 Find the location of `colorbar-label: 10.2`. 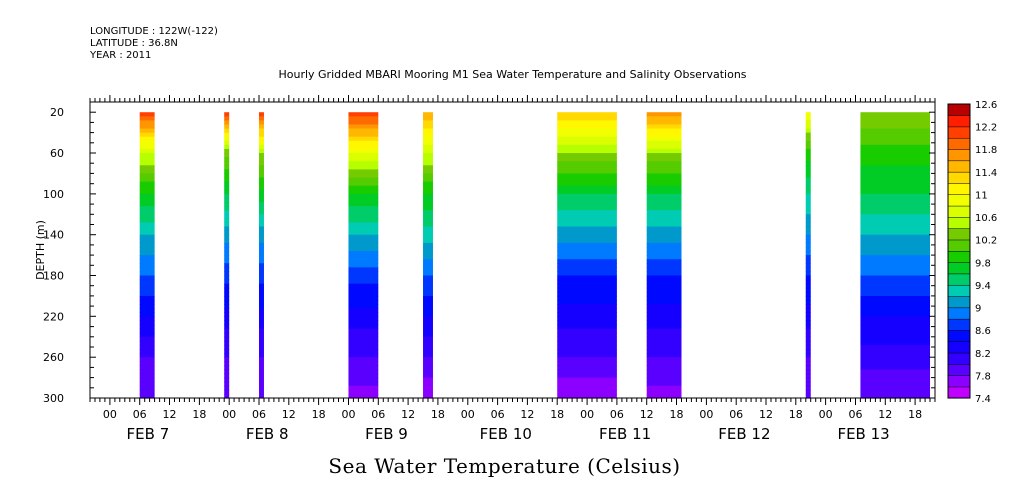

colorbar-label: 10.2 is located at coordinates (986, 241).